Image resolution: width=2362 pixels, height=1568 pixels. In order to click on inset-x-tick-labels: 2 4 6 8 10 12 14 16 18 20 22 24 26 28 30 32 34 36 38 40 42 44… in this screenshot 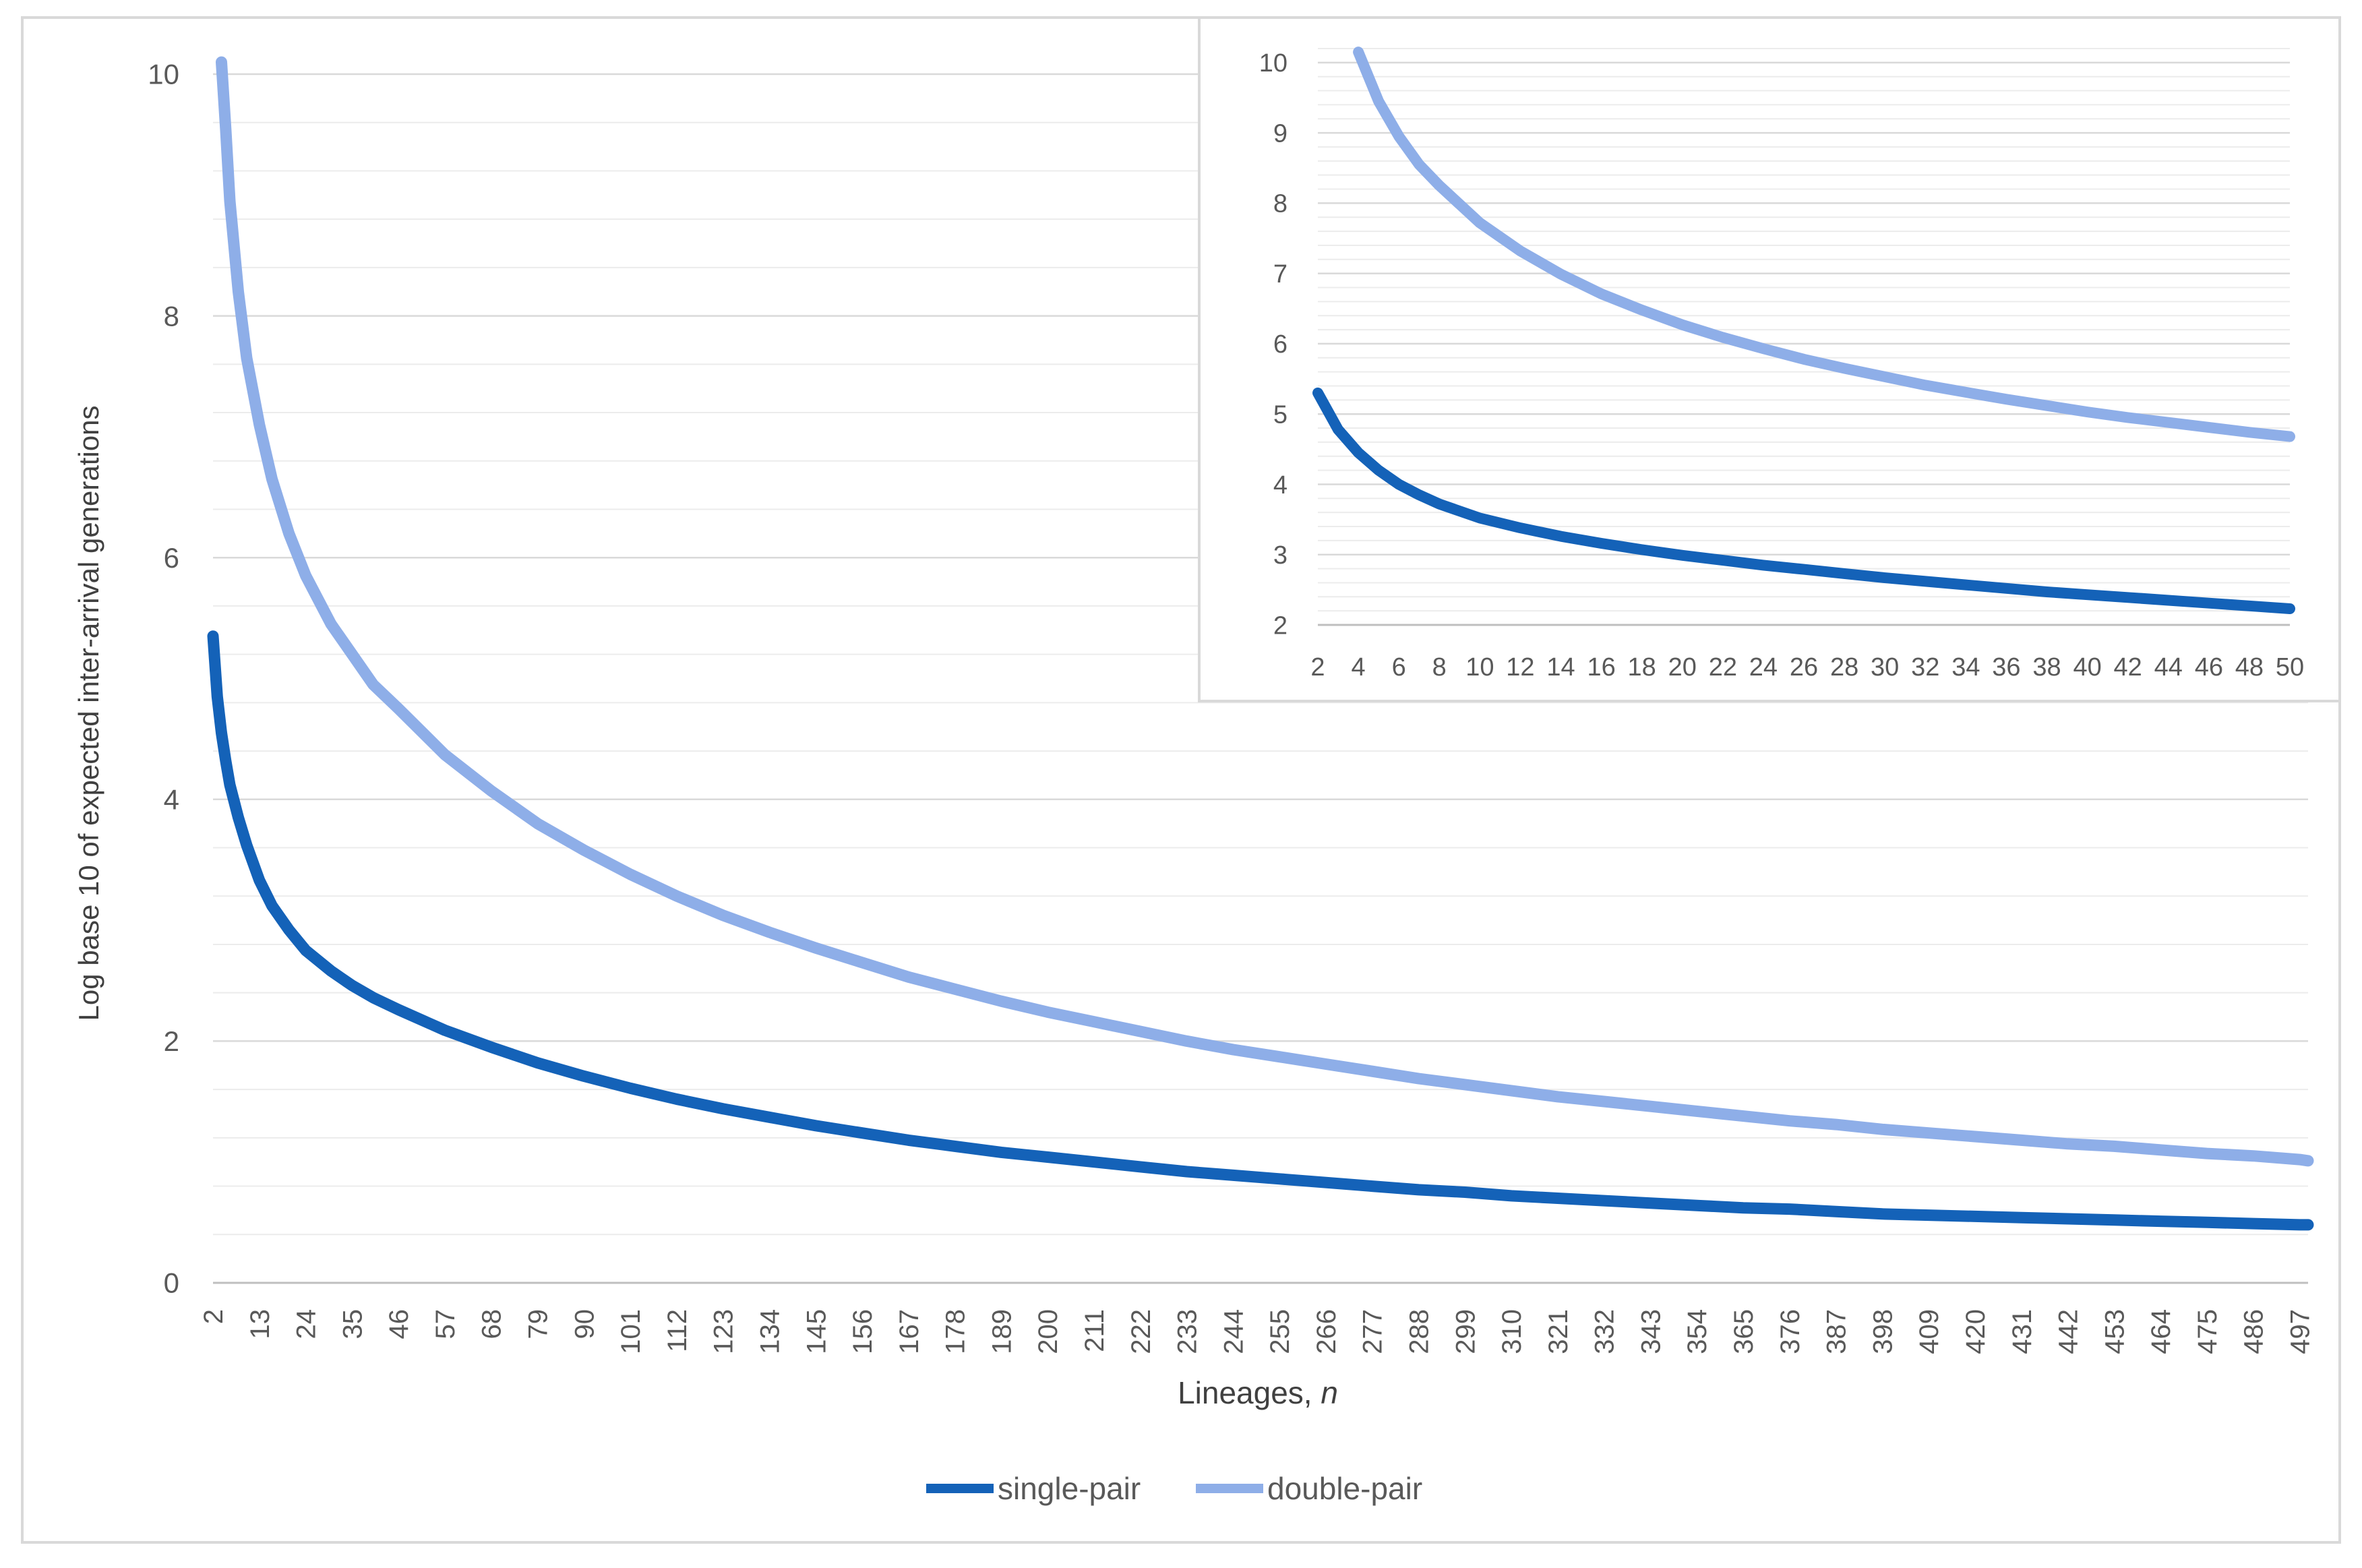, I will do `click(1807, 667)`.